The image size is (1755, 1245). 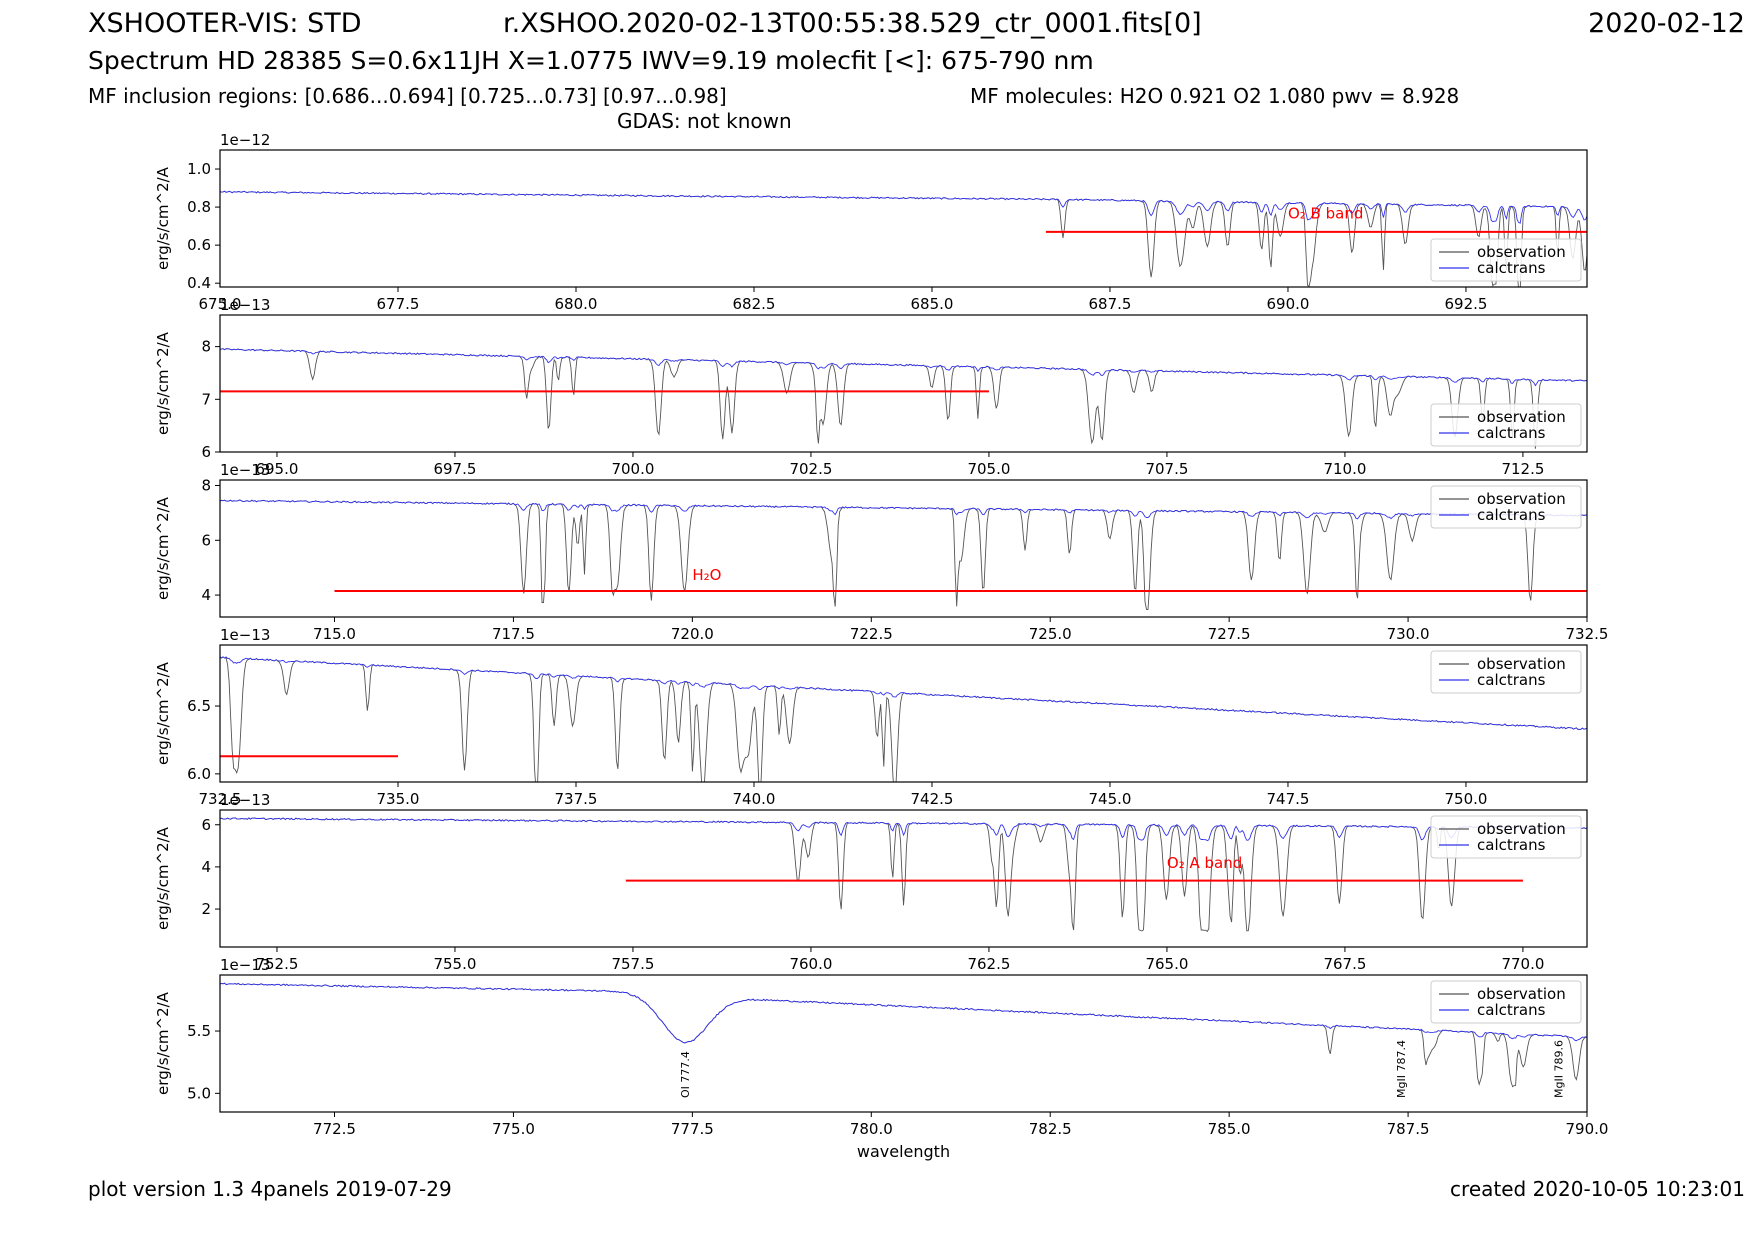 I want to click on x-tick-label: 755.0, so click(x=454, y=964).